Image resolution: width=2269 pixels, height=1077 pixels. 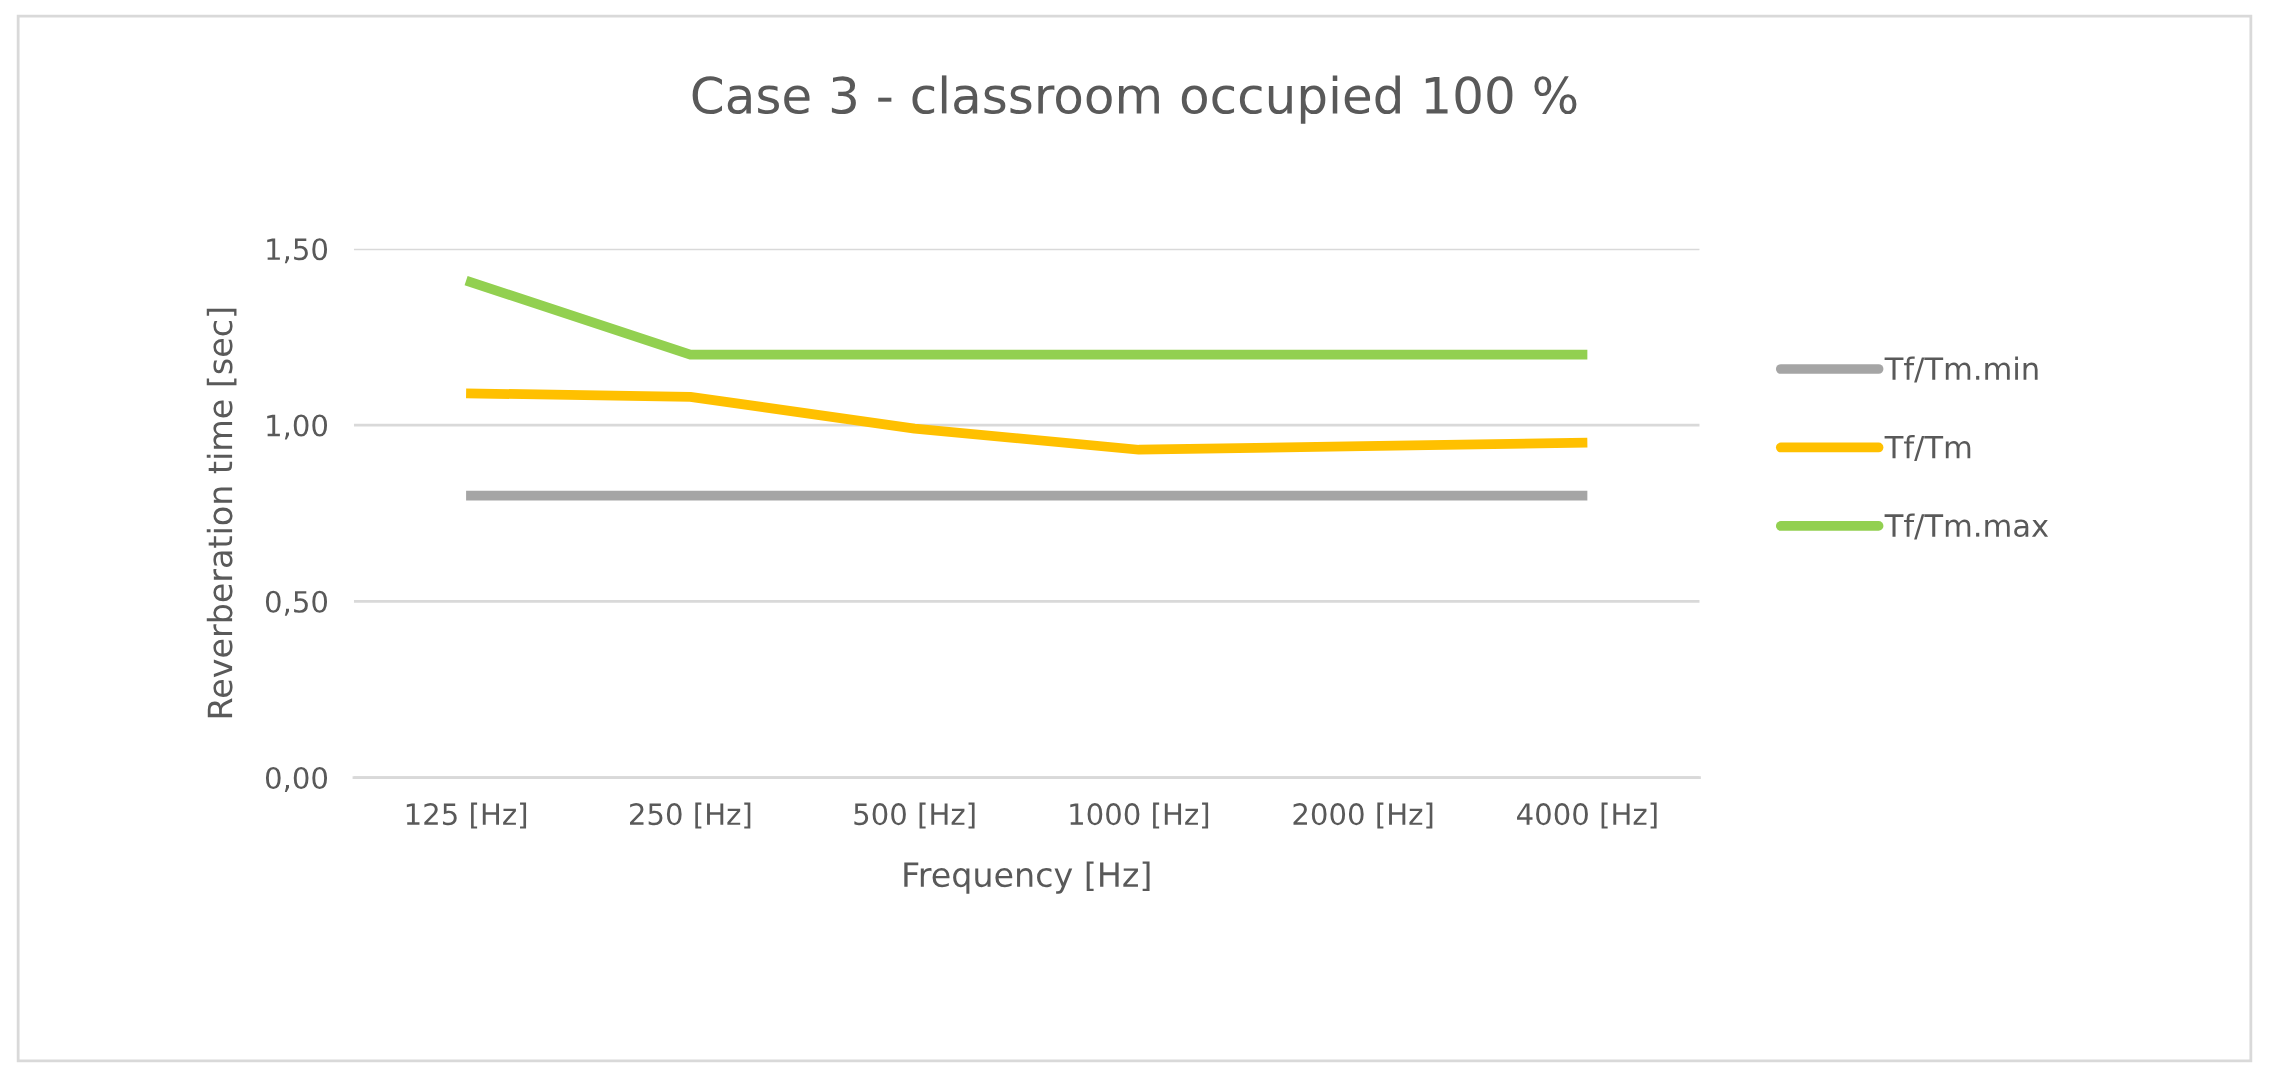 I want to click on legend-label: Tf/Tm.max, so click(x=1966, y=526).